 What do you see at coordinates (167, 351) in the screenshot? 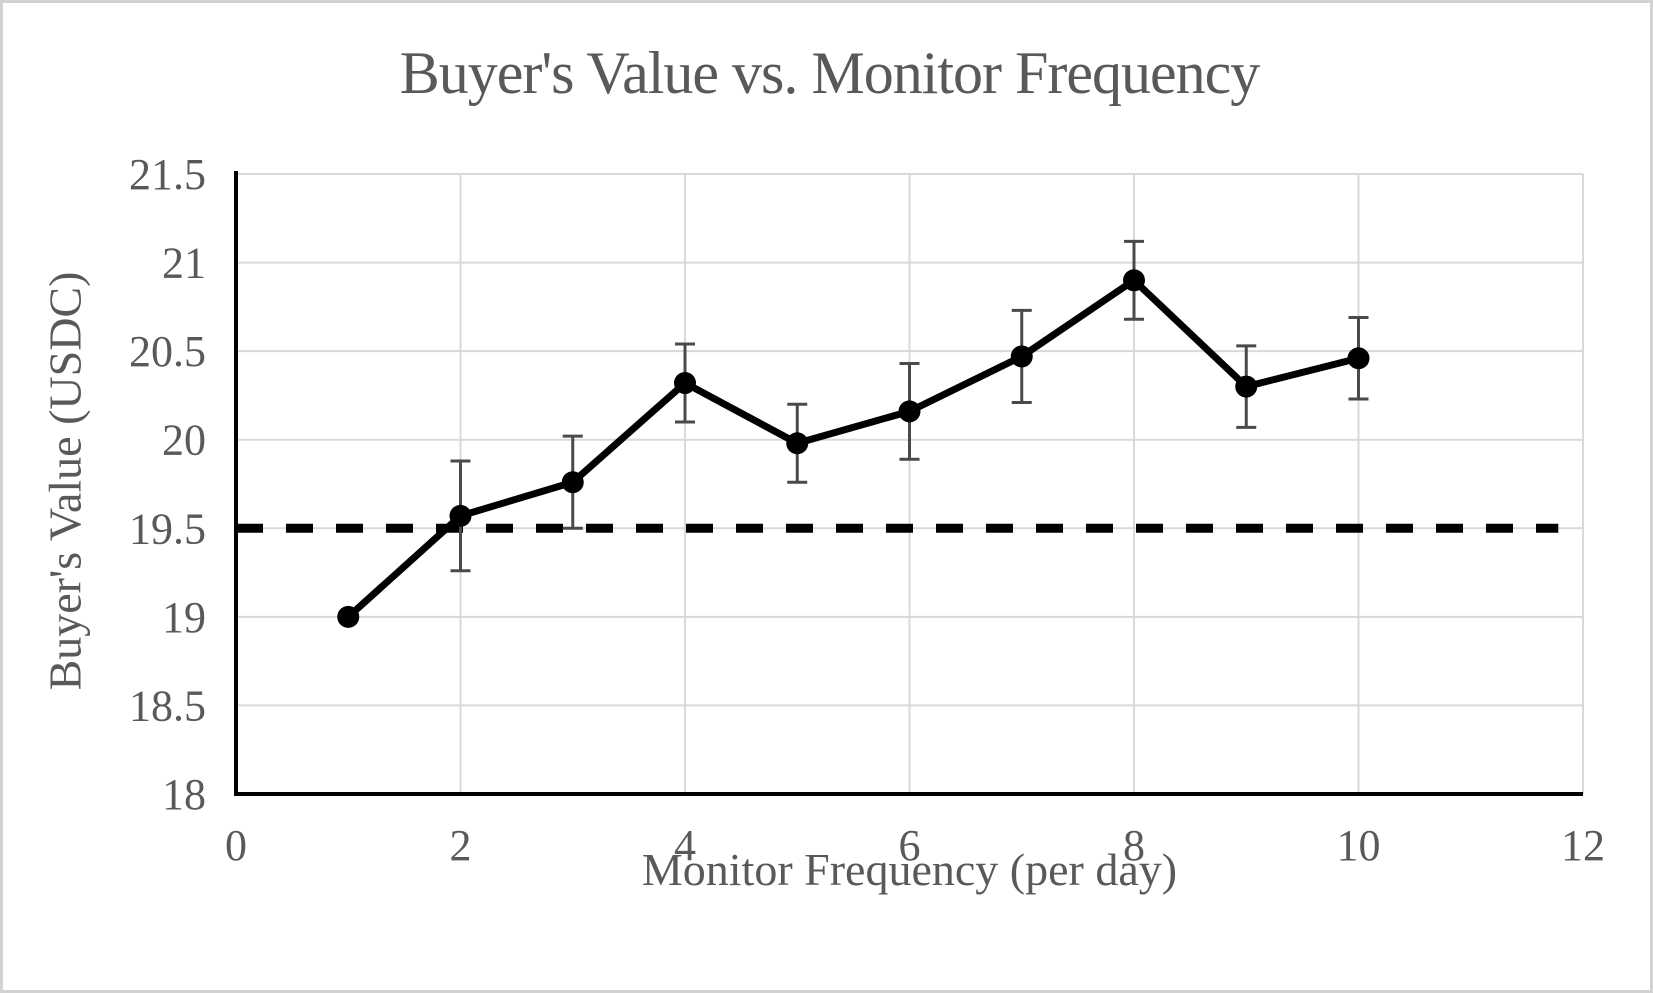
I see `y-tick-label: 20.5` at bounding box center [167, 351].